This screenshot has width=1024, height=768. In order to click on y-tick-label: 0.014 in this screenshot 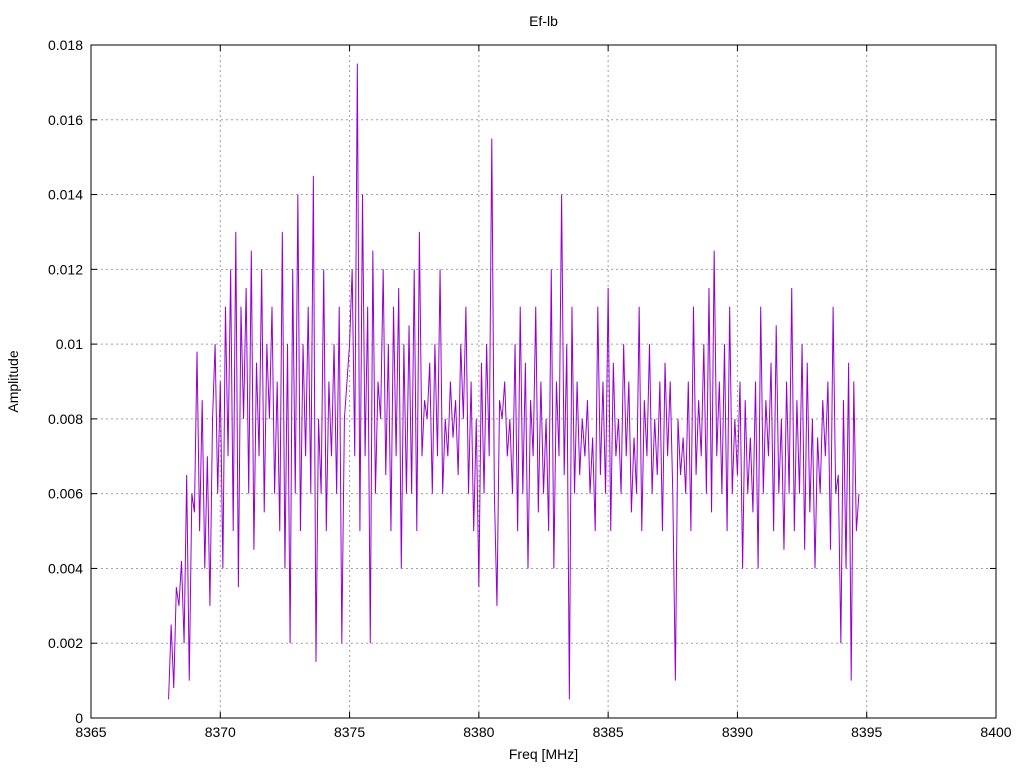, I will do `click(65, 195)`.